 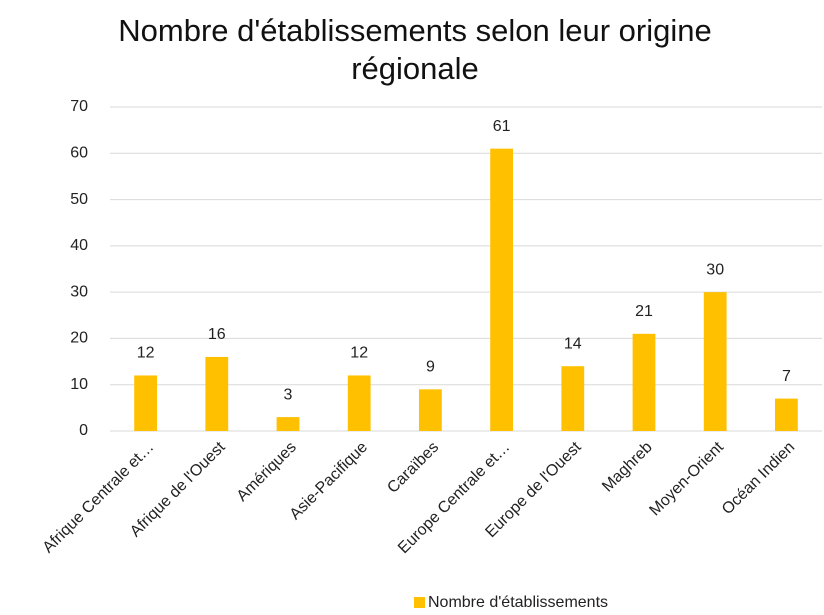 I want to click on y-tick-label: 20, so click(x=79, y=338).